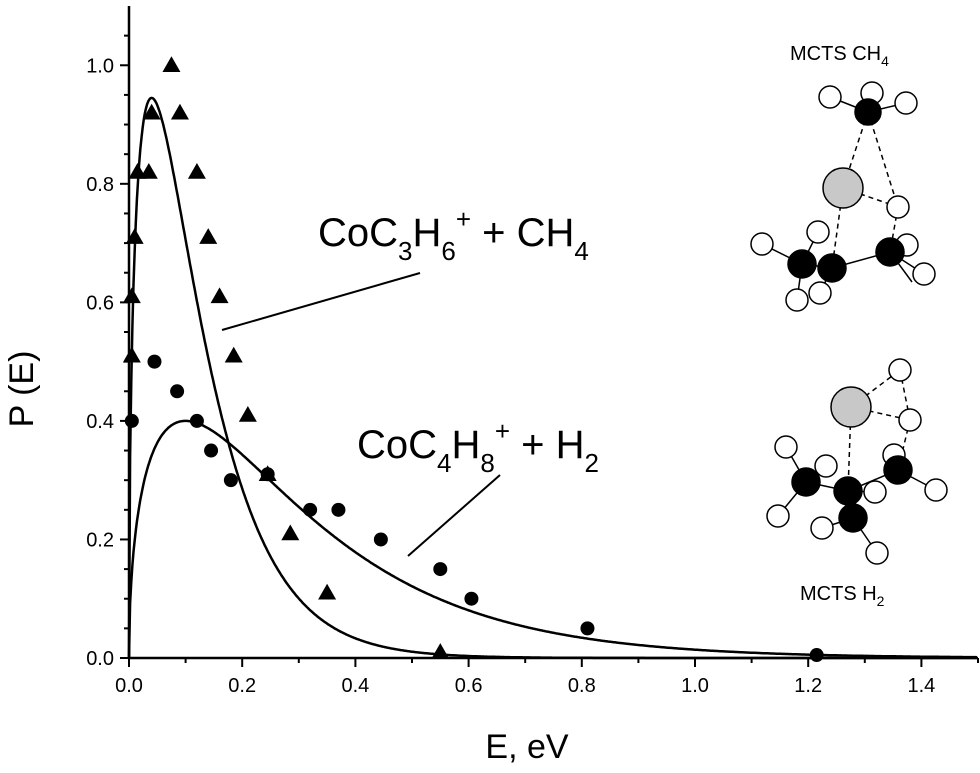 This screenshot has height=773, width=980. I want to click on y-tick-label: 1.0, so click(100, 66).